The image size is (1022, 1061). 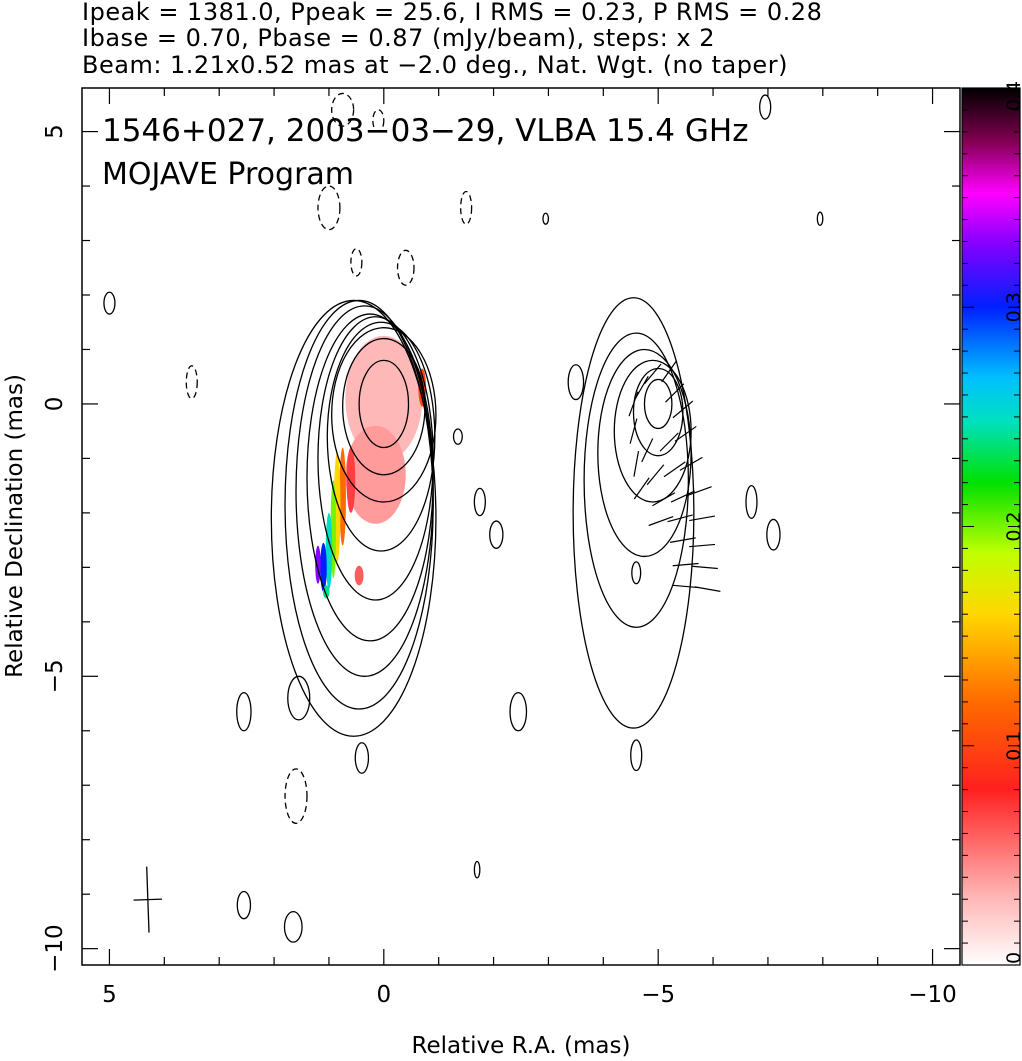 What do you see at coordinates (521, 1046) in the screenshot?
I see `x-axis-label: Relative R.A. (mas)` at bounding box center [521, 1046].